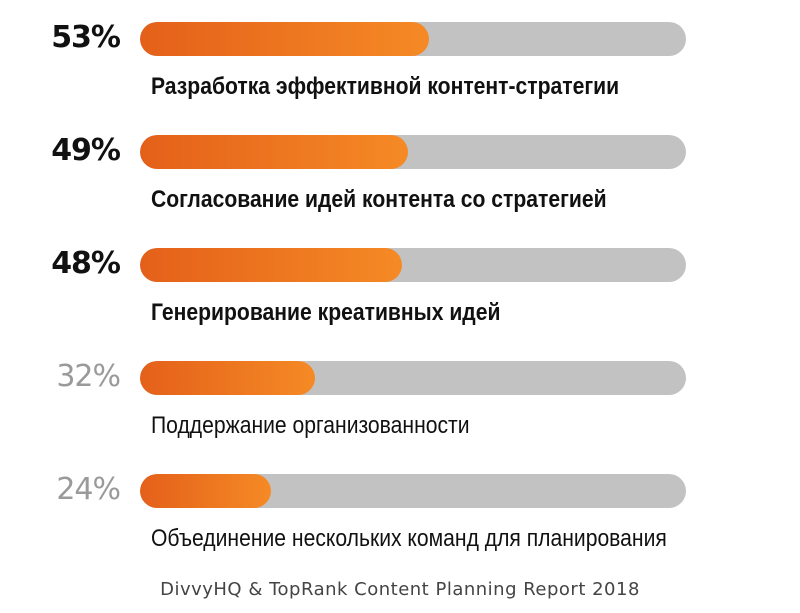 This screenshot has width=800, height=613. I want to click on bar-value-label: 49%, so click(86, 150).